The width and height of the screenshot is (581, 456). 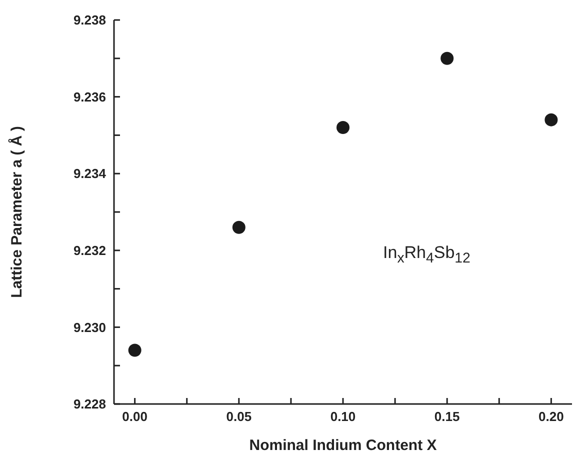 I want to click on x-tick-label: 0.10, so click(x=343, y=416).